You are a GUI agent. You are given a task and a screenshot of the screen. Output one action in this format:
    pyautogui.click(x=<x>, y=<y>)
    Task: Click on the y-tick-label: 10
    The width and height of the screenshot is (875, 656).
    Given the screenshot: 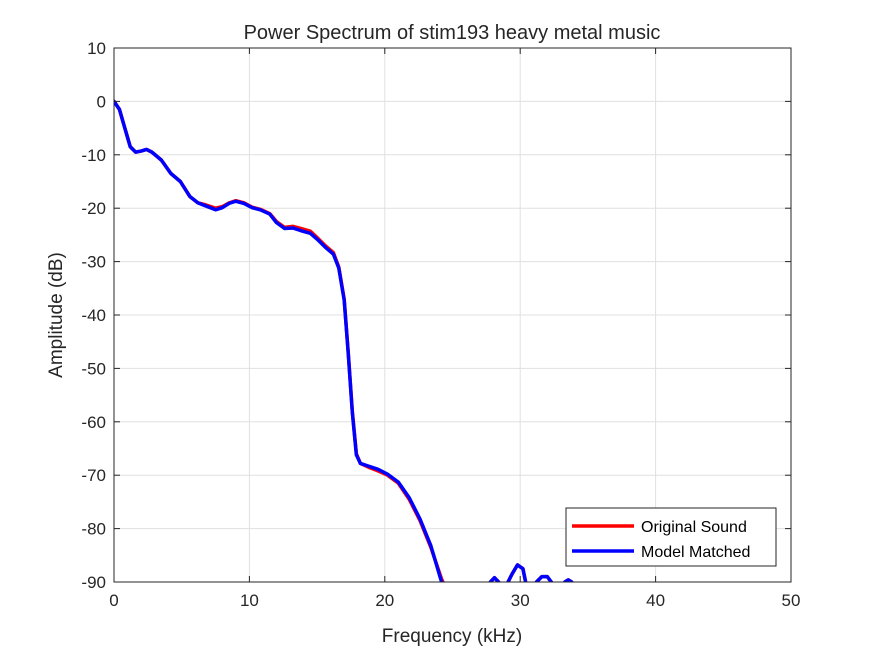 What is the action you would take?
    pyautogui.click(x=96, y=48)
    